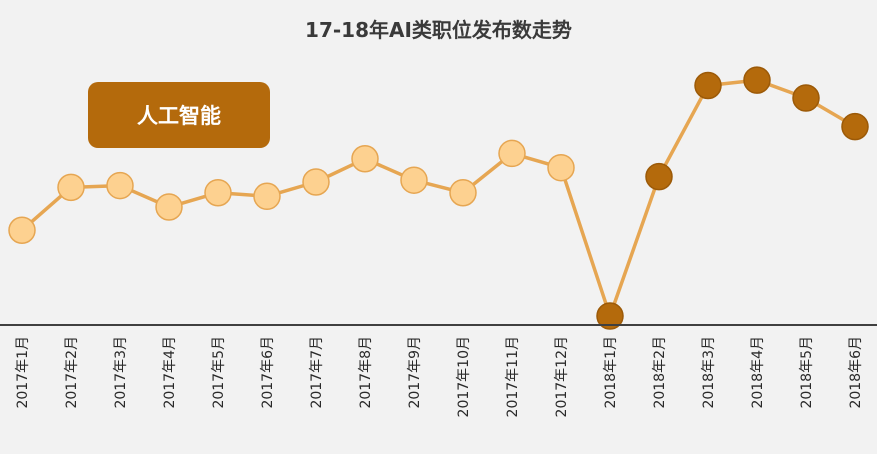 This screenshot has height=454, width=877. What do you see at coordinates (611, 372) in the screenshot?
I see `x-tick-label: 2018年1月` at bounding box center [611, 372].